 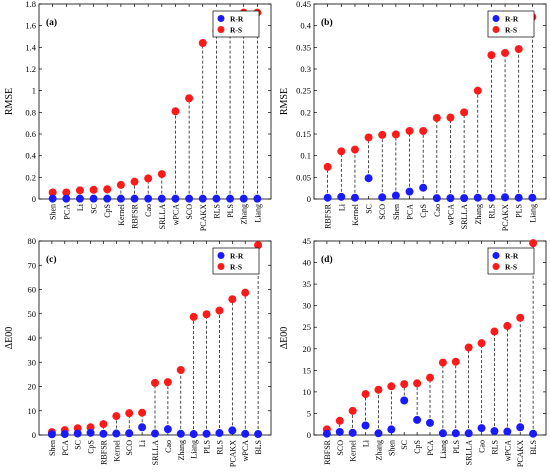 What do you see at coordinates (30, 134) in the screenshot?
I see `y-tick-label: 0.6` at bounding box center [30, 134].